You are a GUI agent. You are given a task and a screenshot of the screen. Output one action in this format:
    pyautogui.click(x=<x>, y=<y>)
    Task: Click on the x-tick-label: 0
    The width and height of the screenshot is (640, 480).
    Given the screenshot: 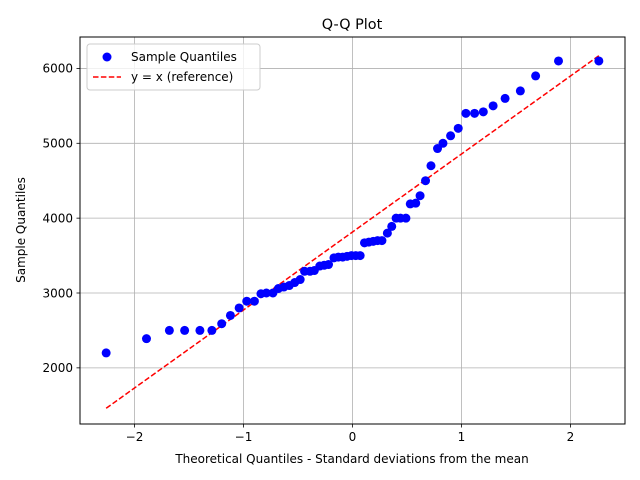 What is the action you would take?
    pyautogui.click(x=353, y=437)
    